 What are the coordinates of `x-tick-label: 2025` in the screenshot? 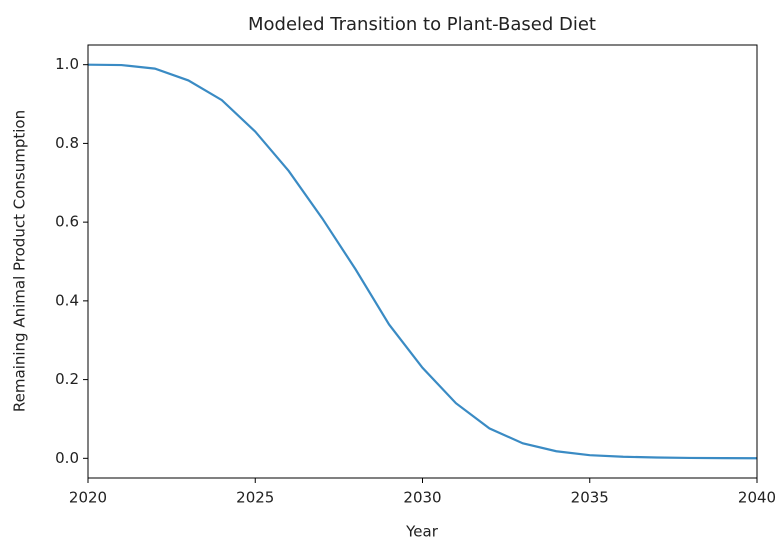 It's located at (255, 498).